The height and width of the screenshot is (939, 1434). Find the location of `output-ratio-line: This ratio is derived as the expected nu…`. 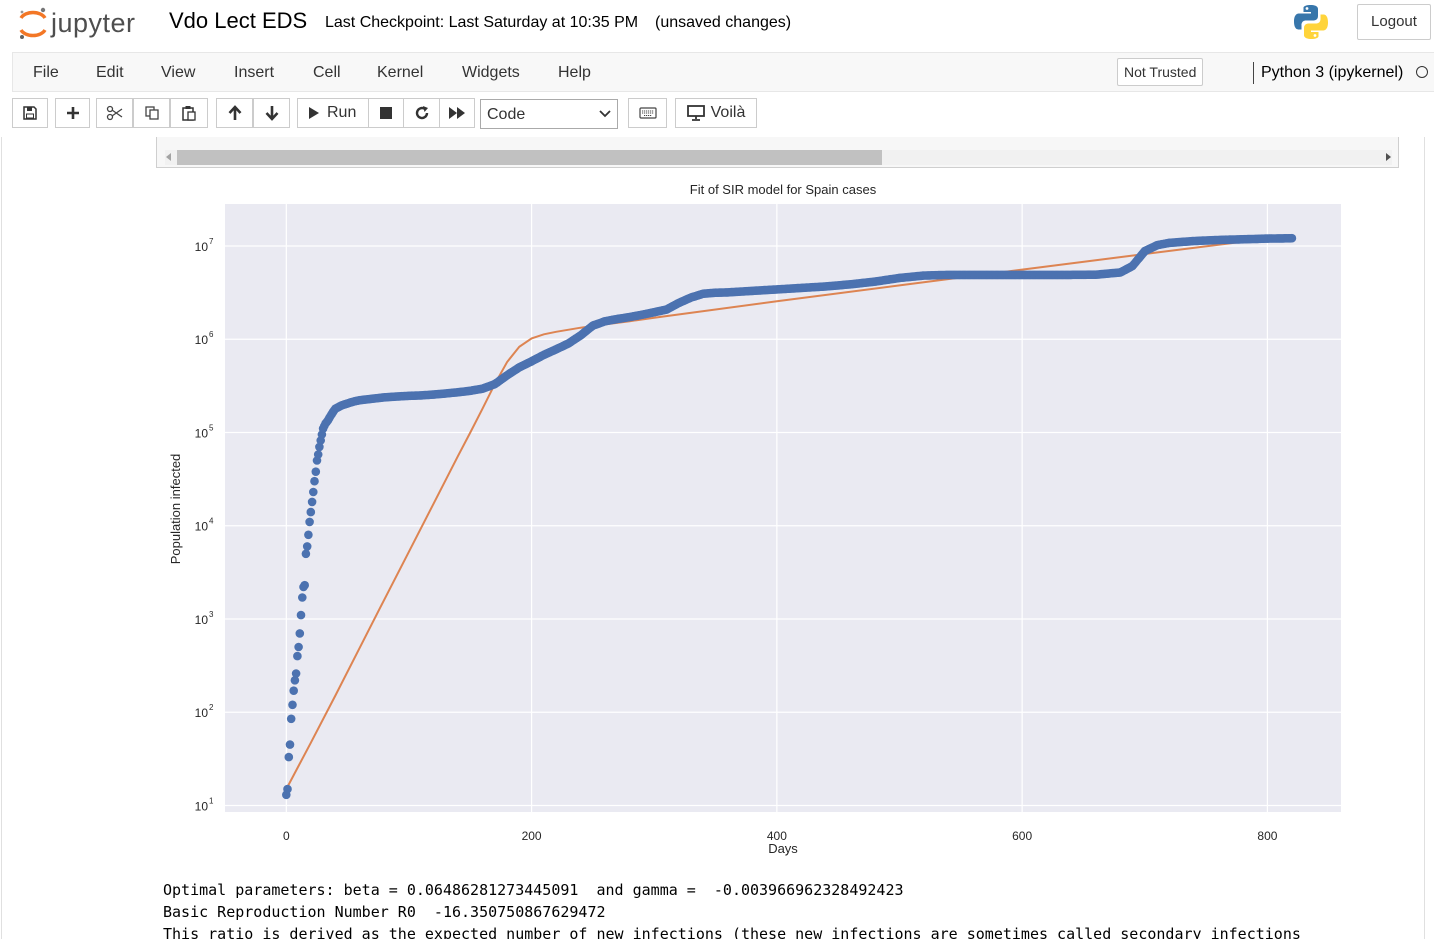

output-ratio-line: This ratio is derived as the expected nu… is located at coordinates (732, 932).